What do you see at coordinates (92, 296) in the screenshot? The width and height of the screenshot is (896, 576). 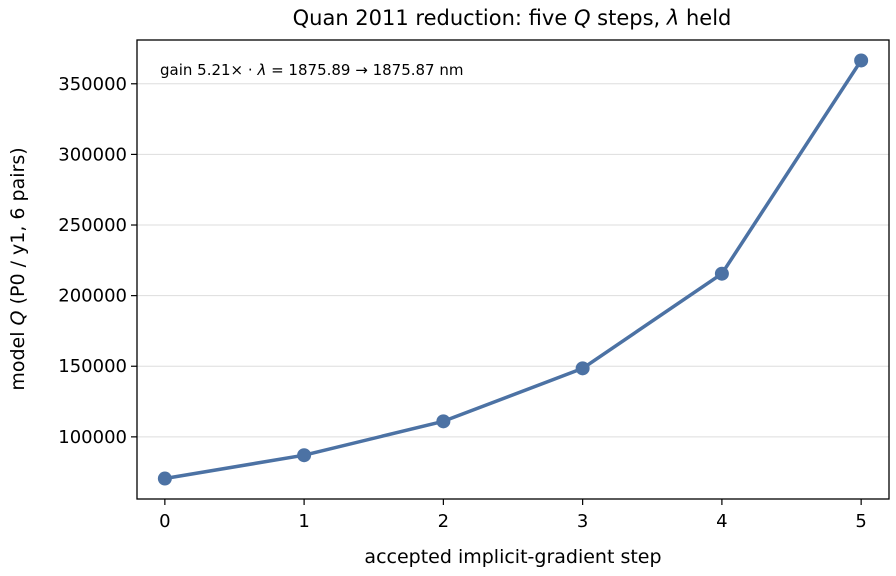 I see `y-tick-label-2: 200000` at bounding box center [92, 296].